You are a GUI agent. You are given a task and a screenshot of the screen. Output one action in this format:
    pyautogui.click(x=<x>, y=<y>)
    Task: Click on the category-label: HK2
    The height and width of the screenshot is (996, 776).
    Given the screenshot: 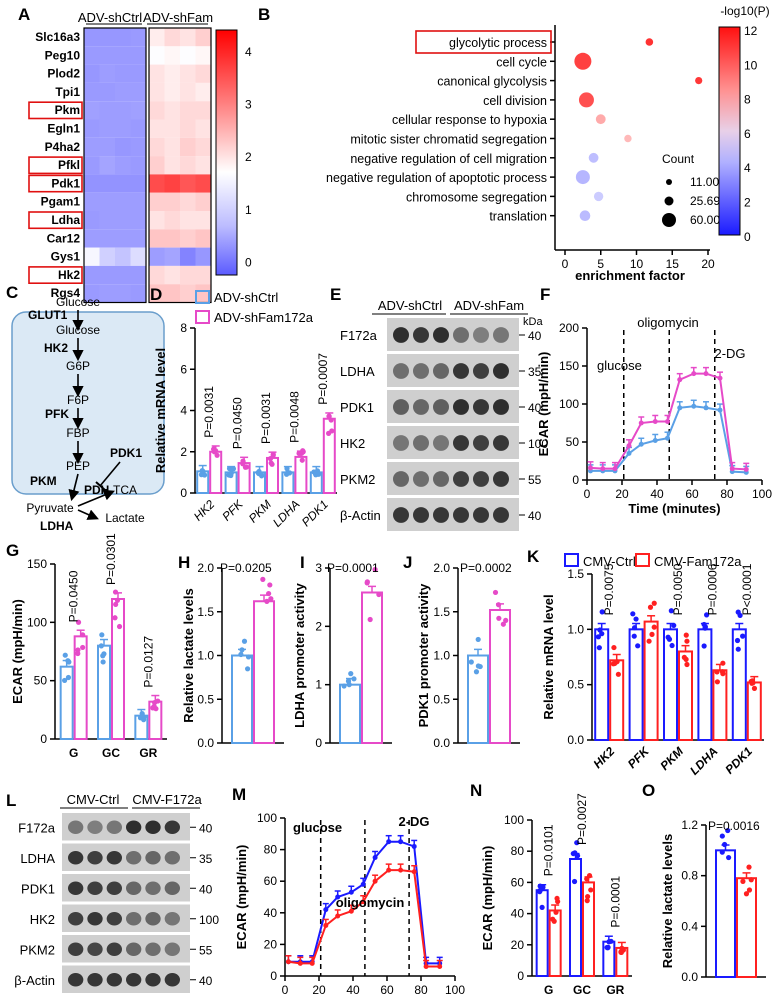 What is the action you would take?
    pyautogui.click(x=204, y=510)
    